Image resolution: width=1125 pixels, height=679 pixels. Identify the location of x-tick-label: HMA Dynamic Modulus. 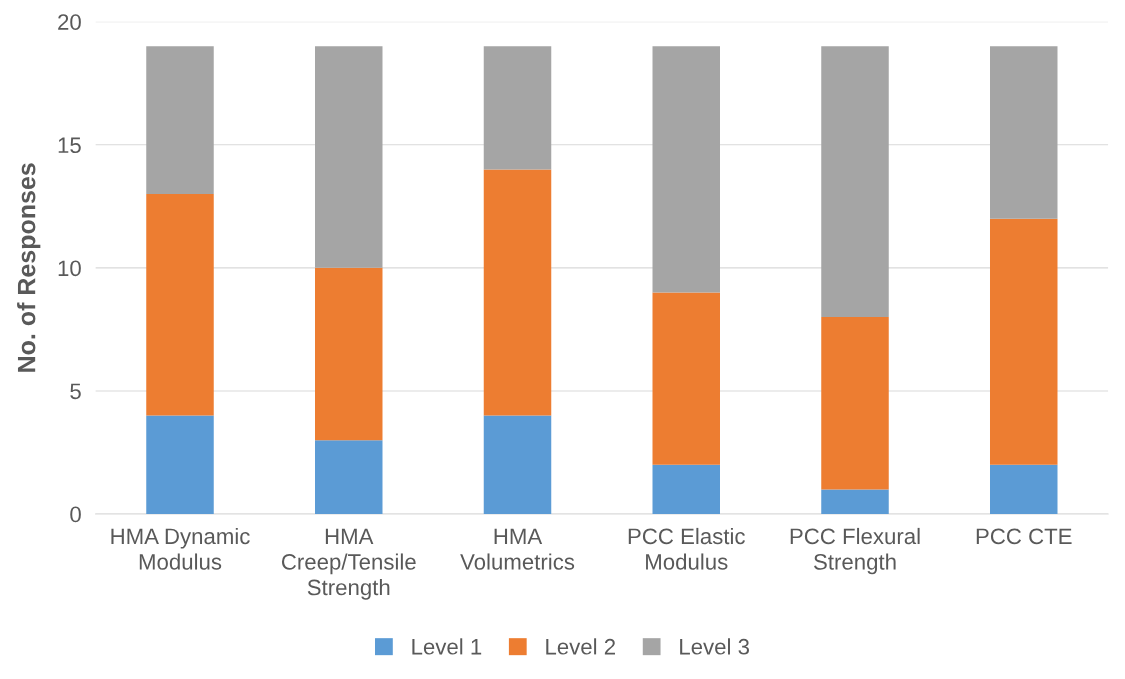
(180, 548).